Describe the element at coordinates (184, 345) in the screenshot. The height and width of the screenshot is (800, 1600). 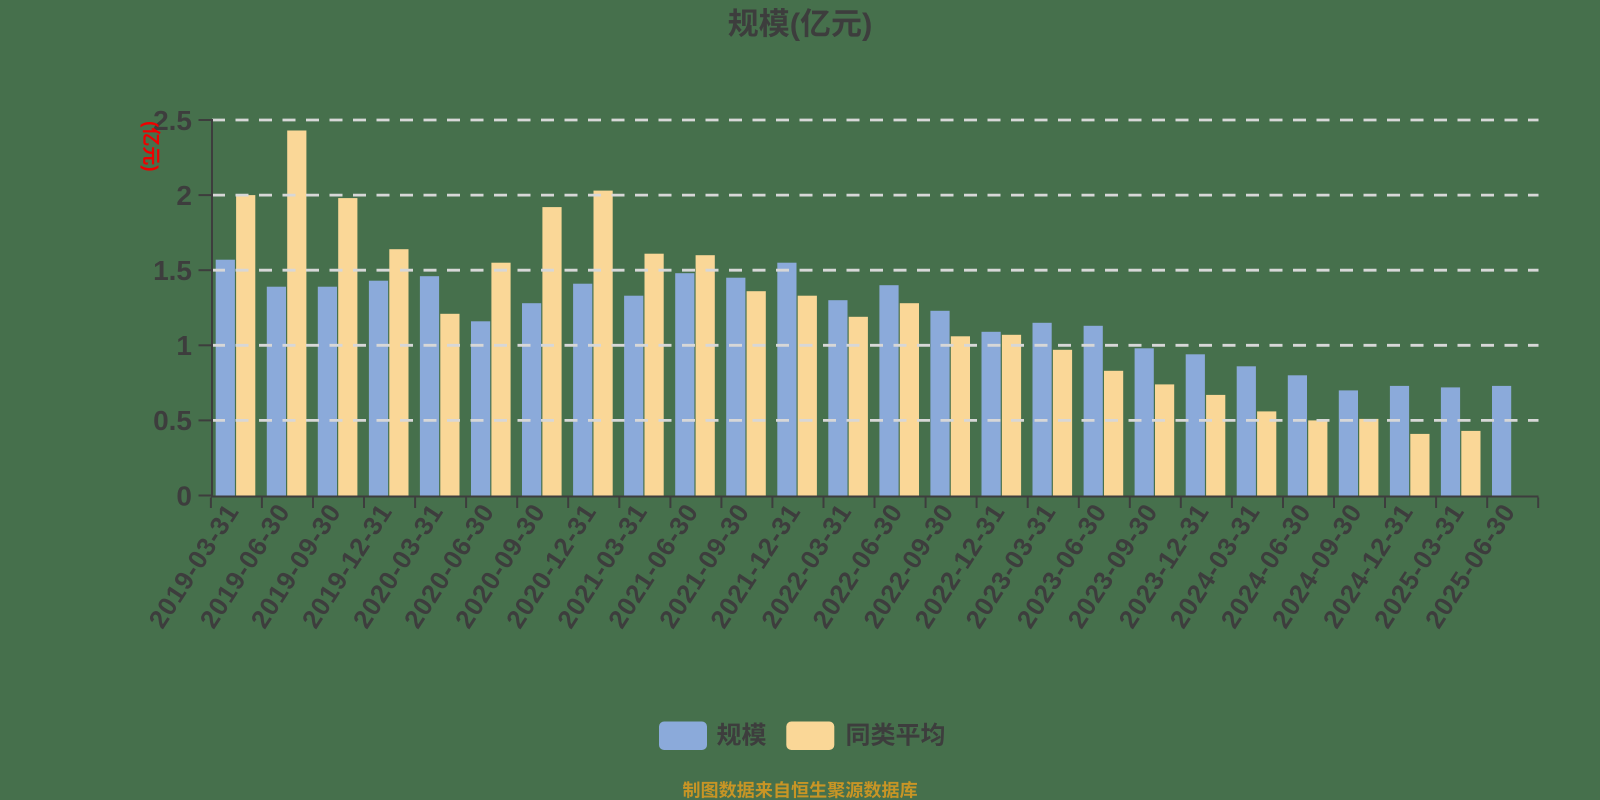
I see `svg-text: 1` at that location.